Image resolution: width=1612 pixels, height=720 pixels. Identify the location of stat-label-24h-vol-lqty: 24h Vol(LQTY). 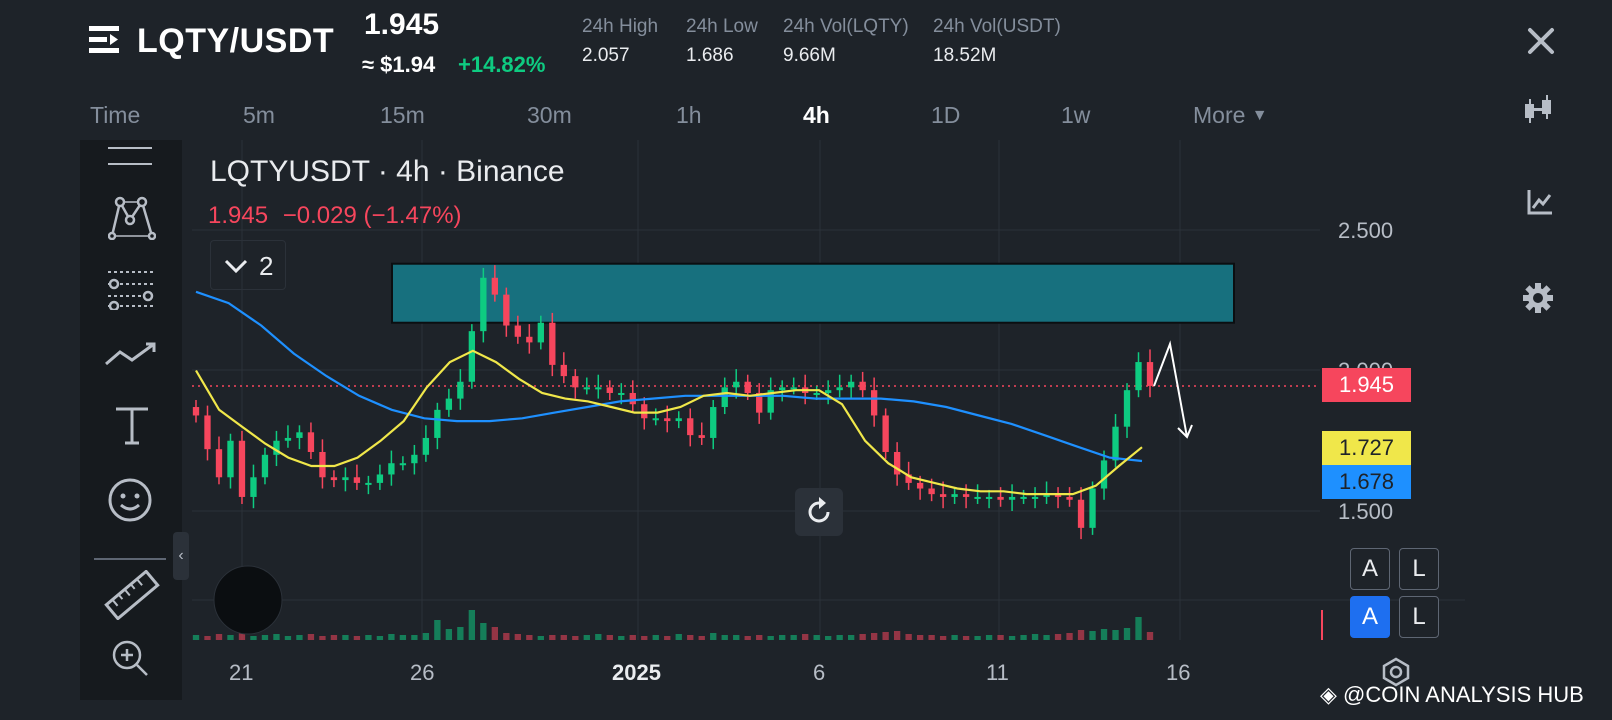
(846, 26).